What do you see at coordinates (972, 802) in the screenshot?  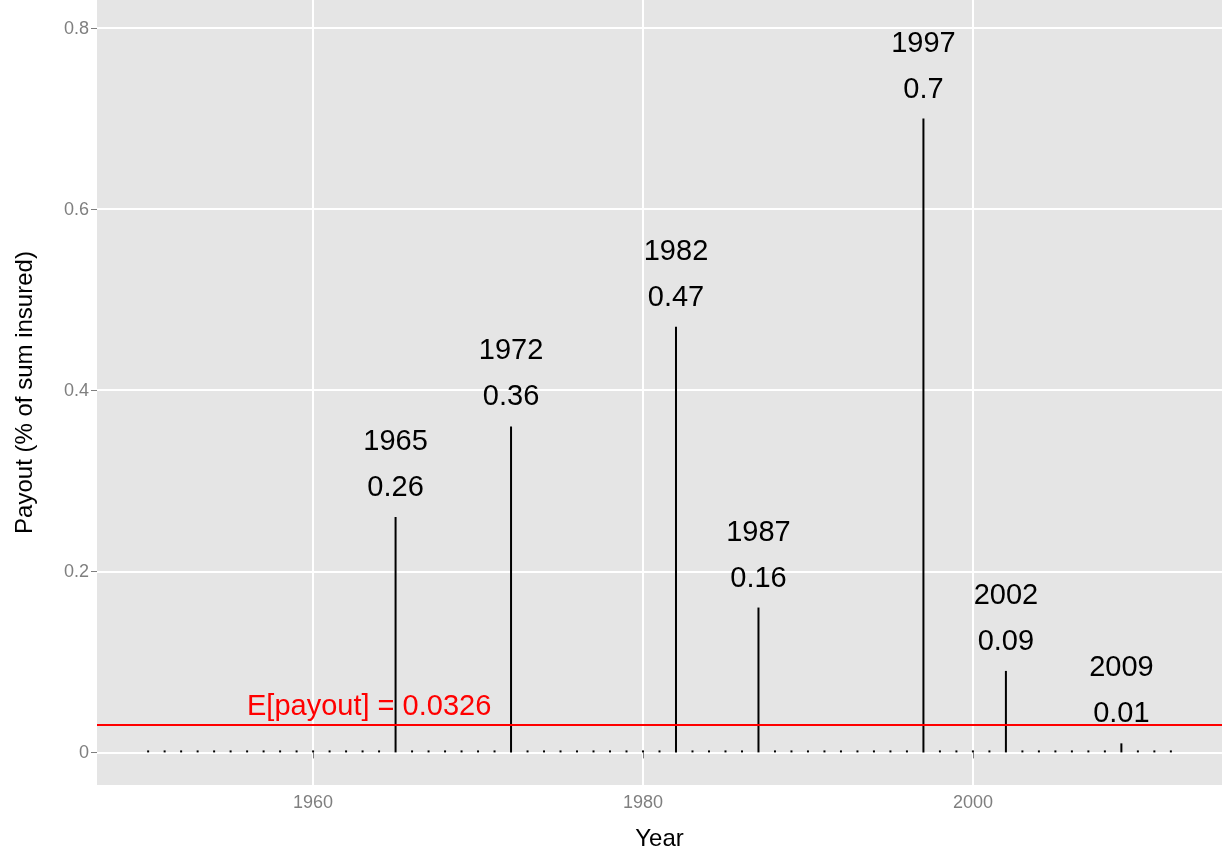 I see `x-tick-label: 2000` at bounding box center [972, 802].